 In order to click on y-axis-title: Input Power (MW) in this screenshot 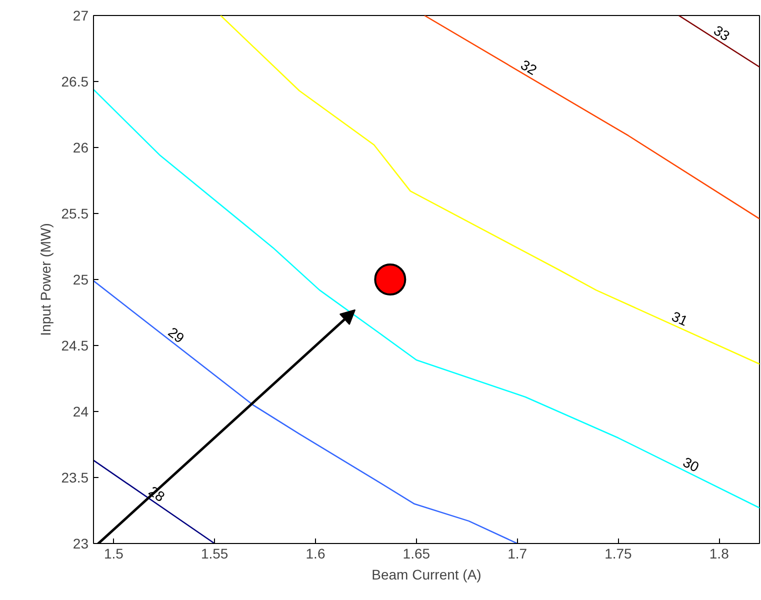, I will do `click(45, 279)`.